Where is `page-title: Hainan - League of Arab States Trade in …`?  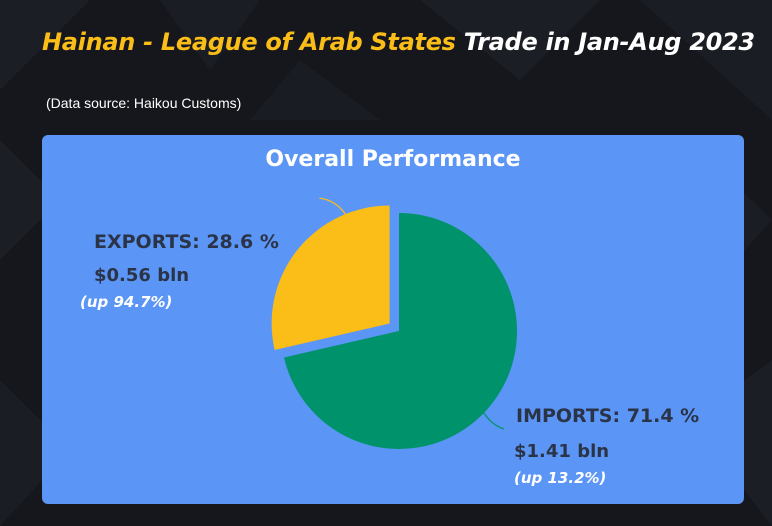 page-title: Hainan - League of Arab States Trade in … is located at coordinates (398, 42).